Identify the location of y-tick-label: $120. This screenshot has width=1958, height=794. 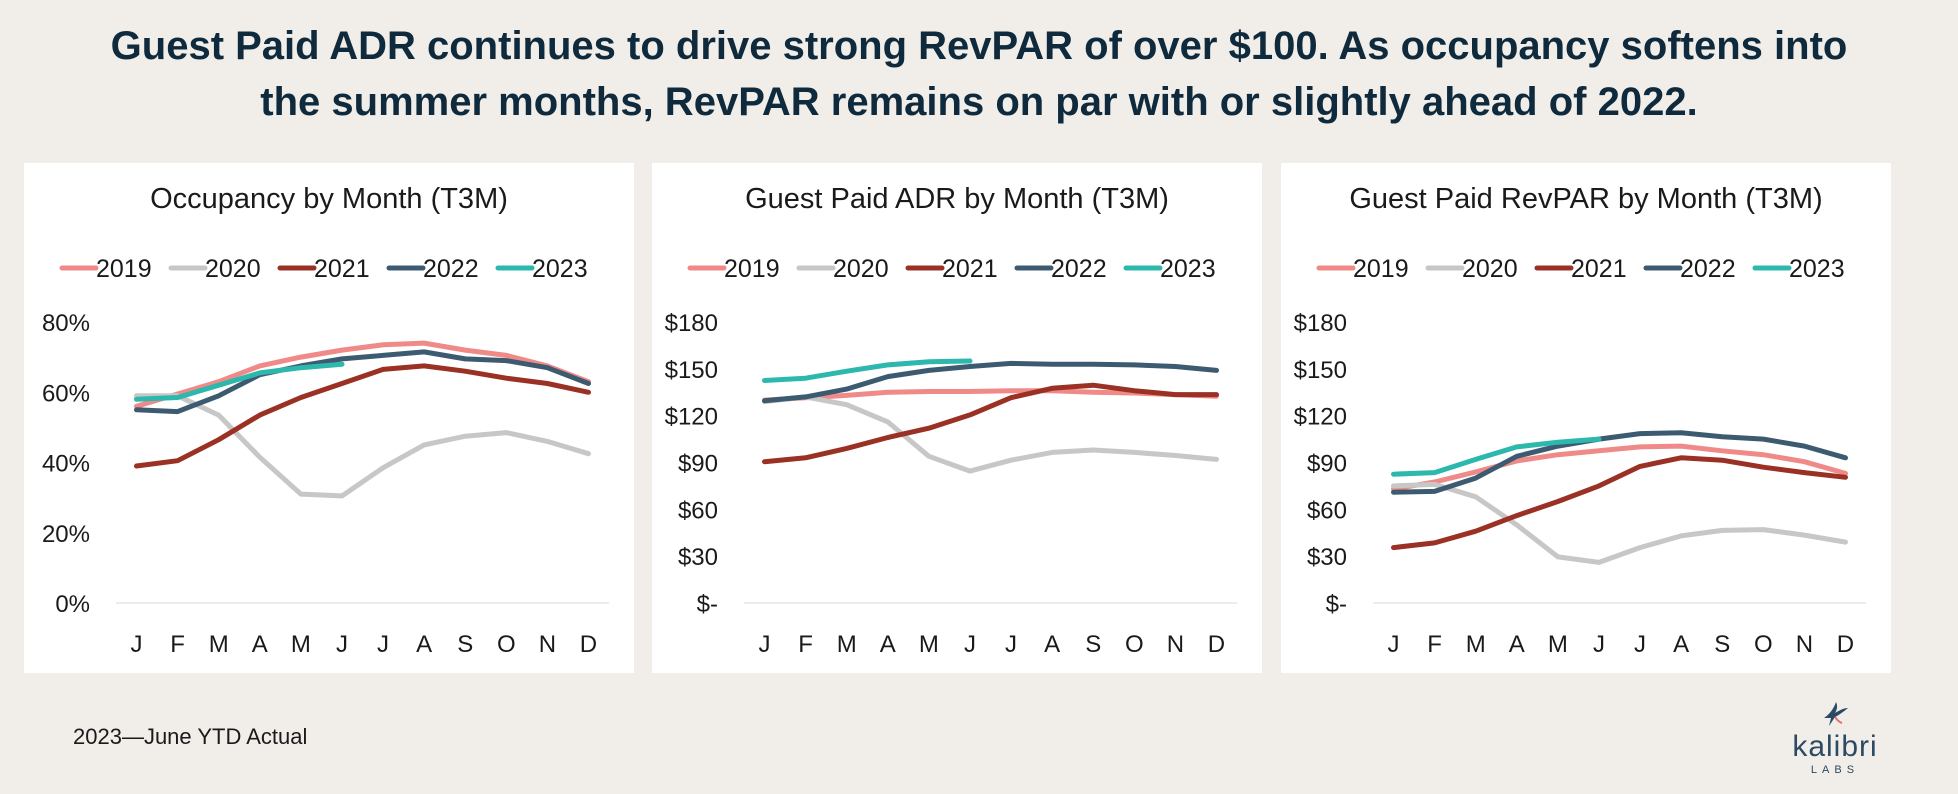
(691, 417).